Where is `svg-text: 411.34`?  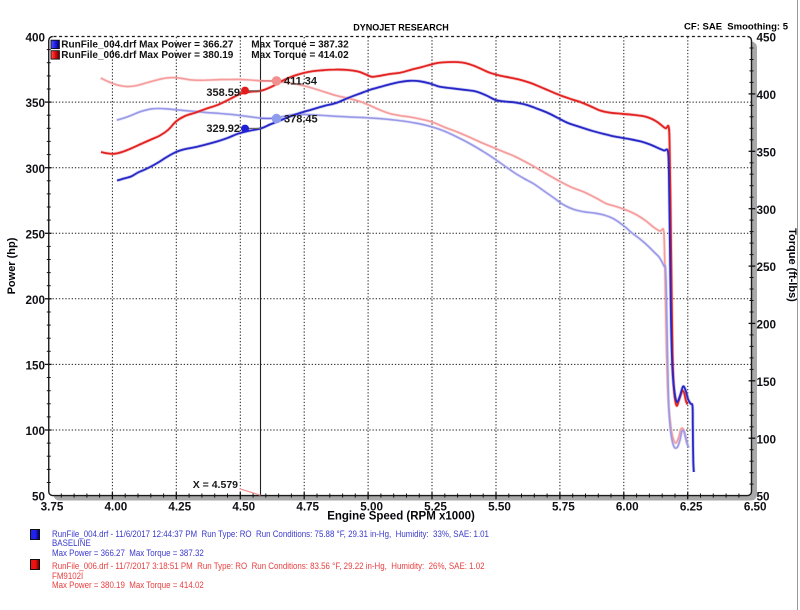 svg-text: 411.34 is located at coordinates (301, 82).